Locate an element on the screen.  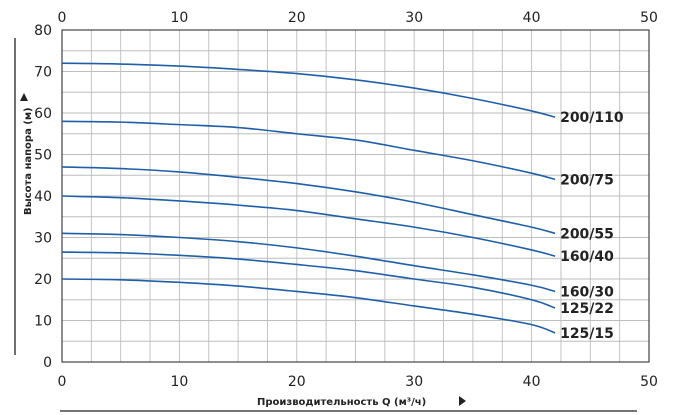
y-tick-label: 0 is located at coordinates (47, 363).